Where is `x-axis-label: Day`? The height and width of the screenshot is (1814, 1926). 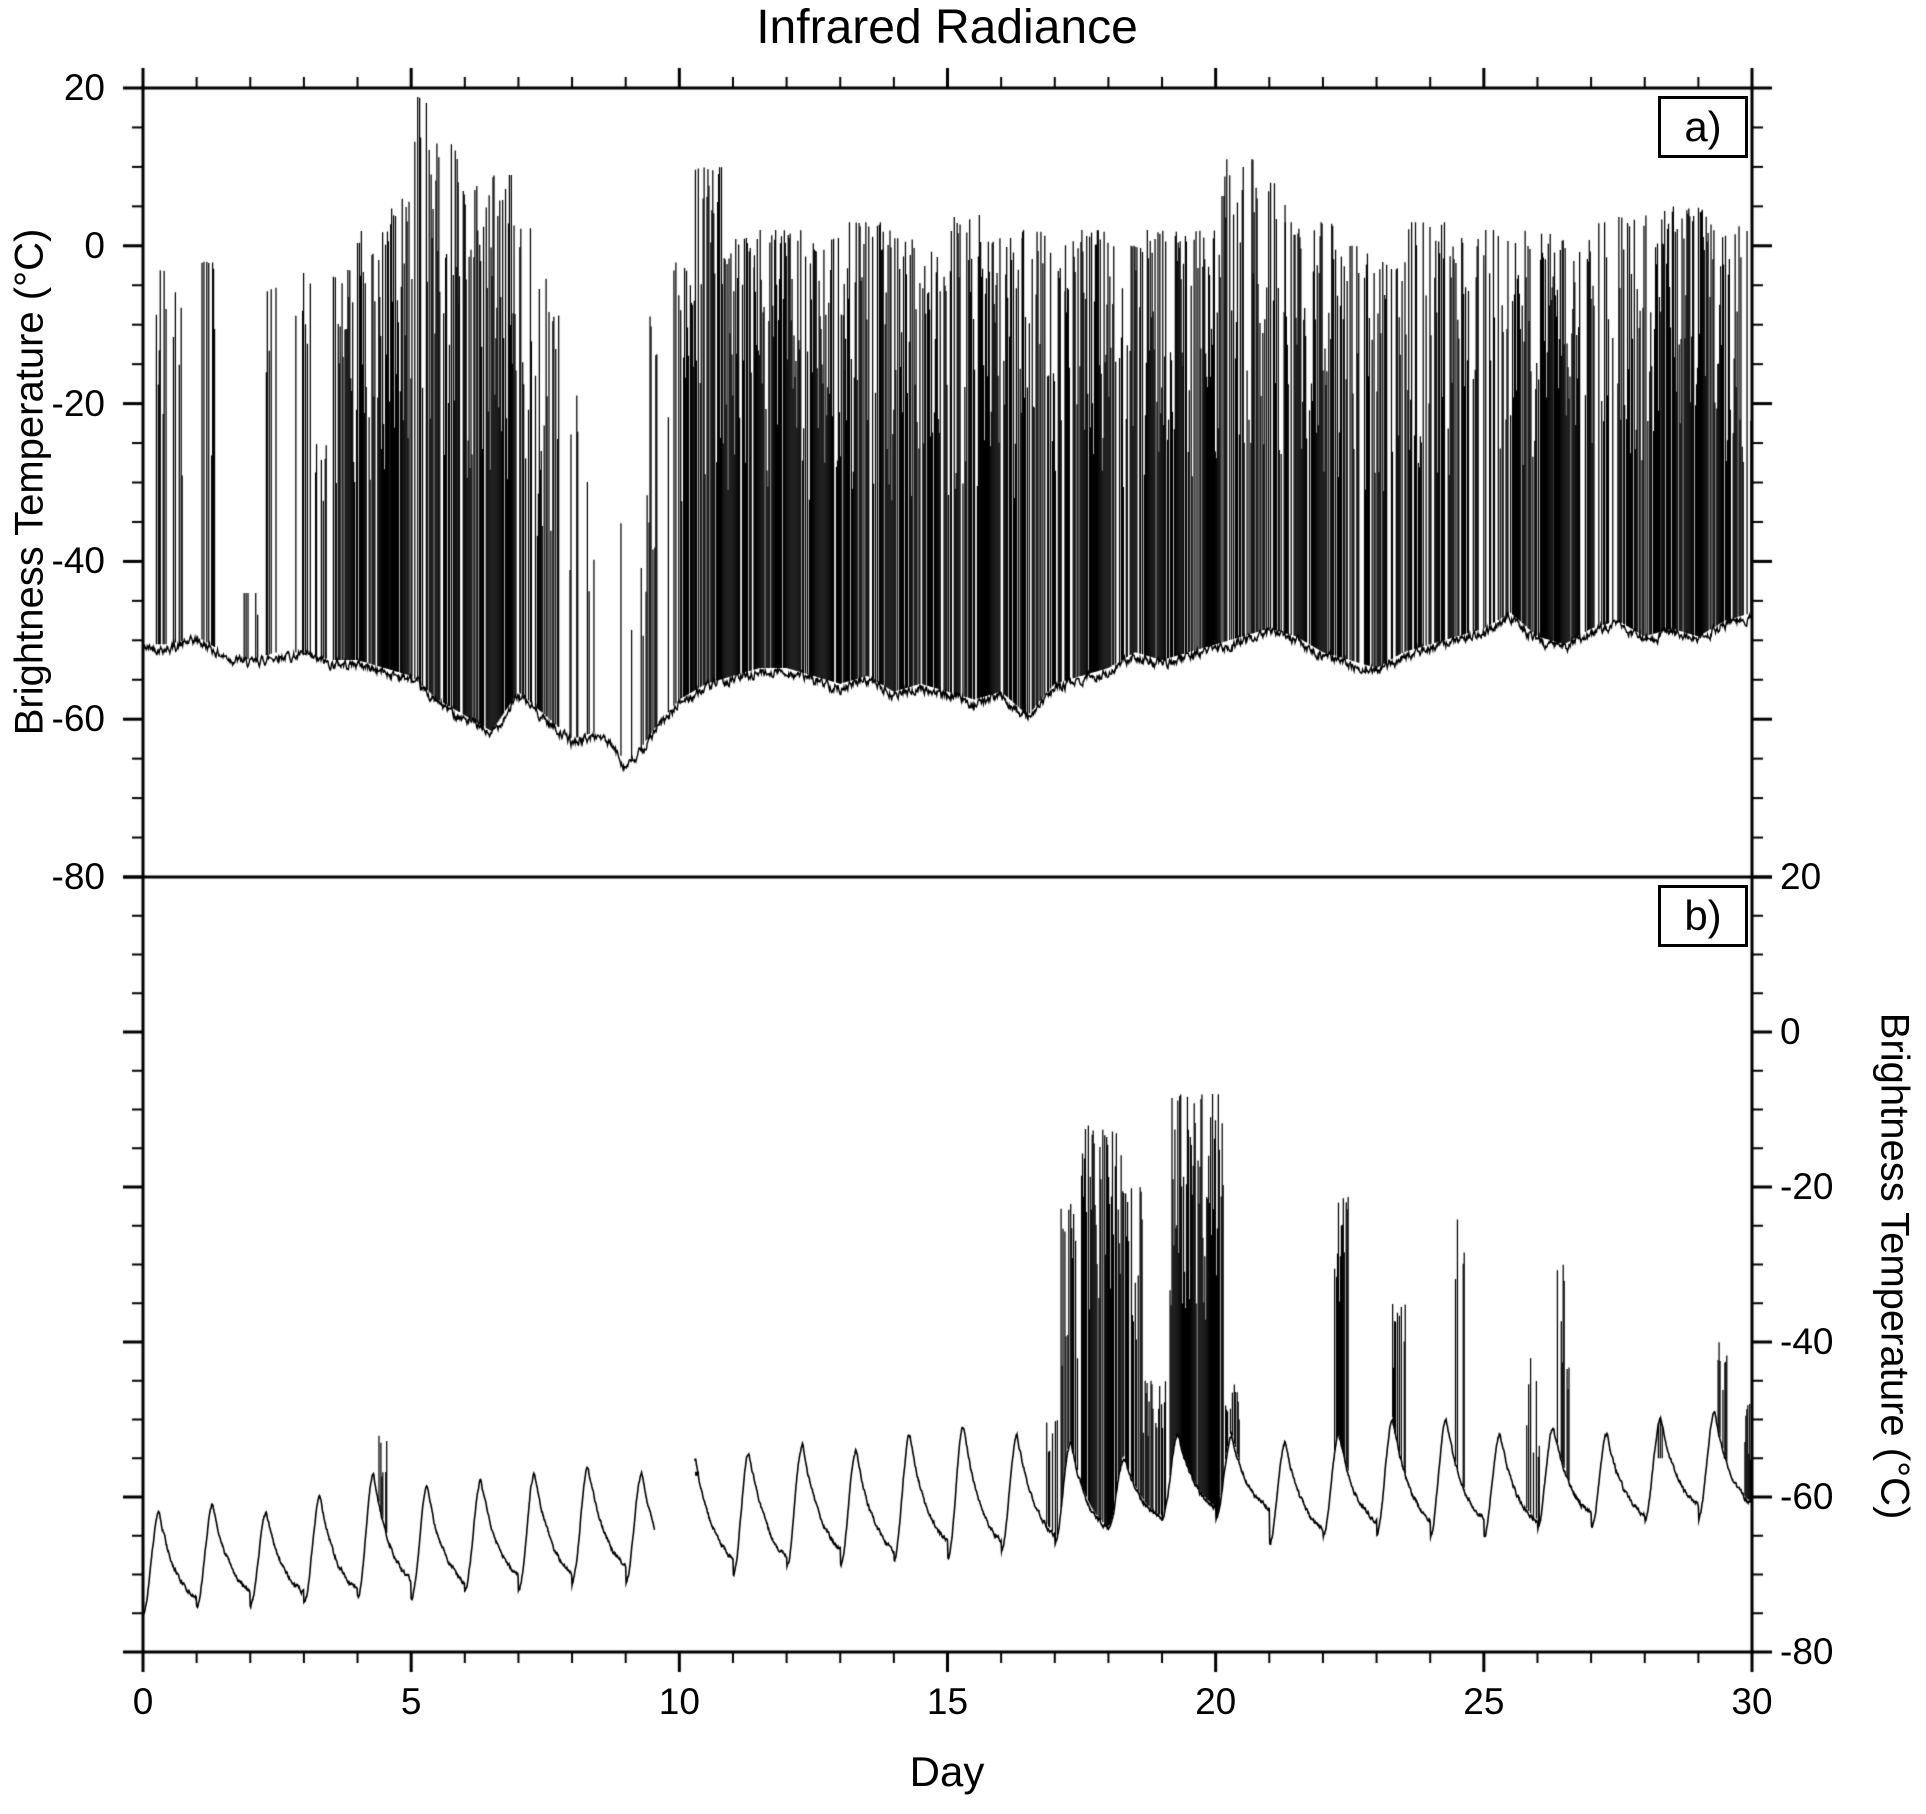
x-axis-label: Day is located at coordinates (947, 1771).